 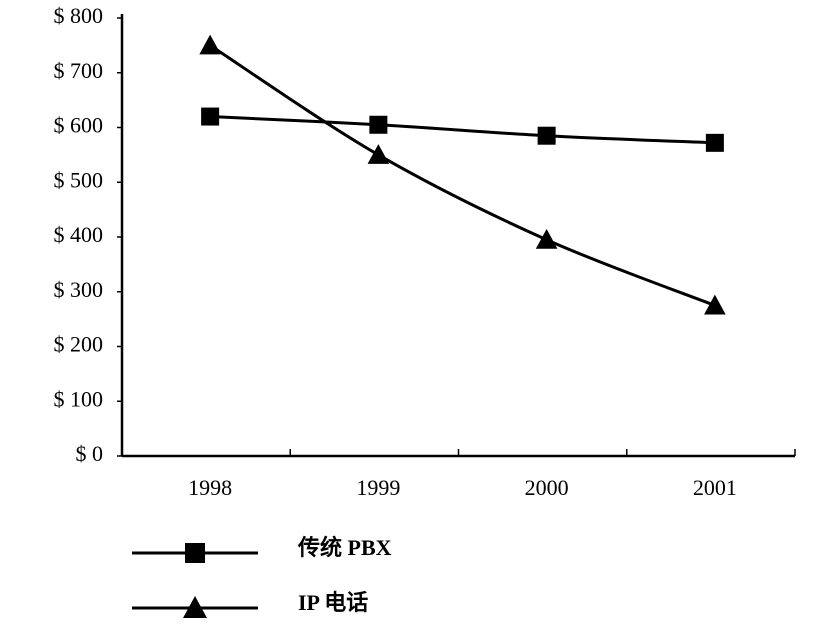 I want to click on y-tick-label: $ 500, so click(x=79, y=179).